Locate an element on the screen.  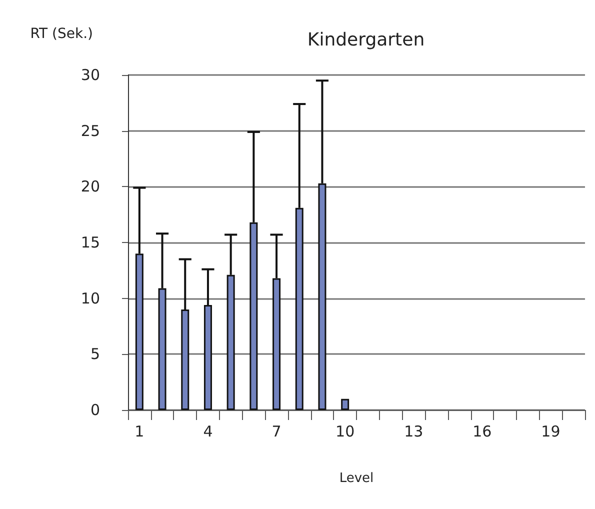
y-tick-label: 20 is located at coordinates (90, 187).